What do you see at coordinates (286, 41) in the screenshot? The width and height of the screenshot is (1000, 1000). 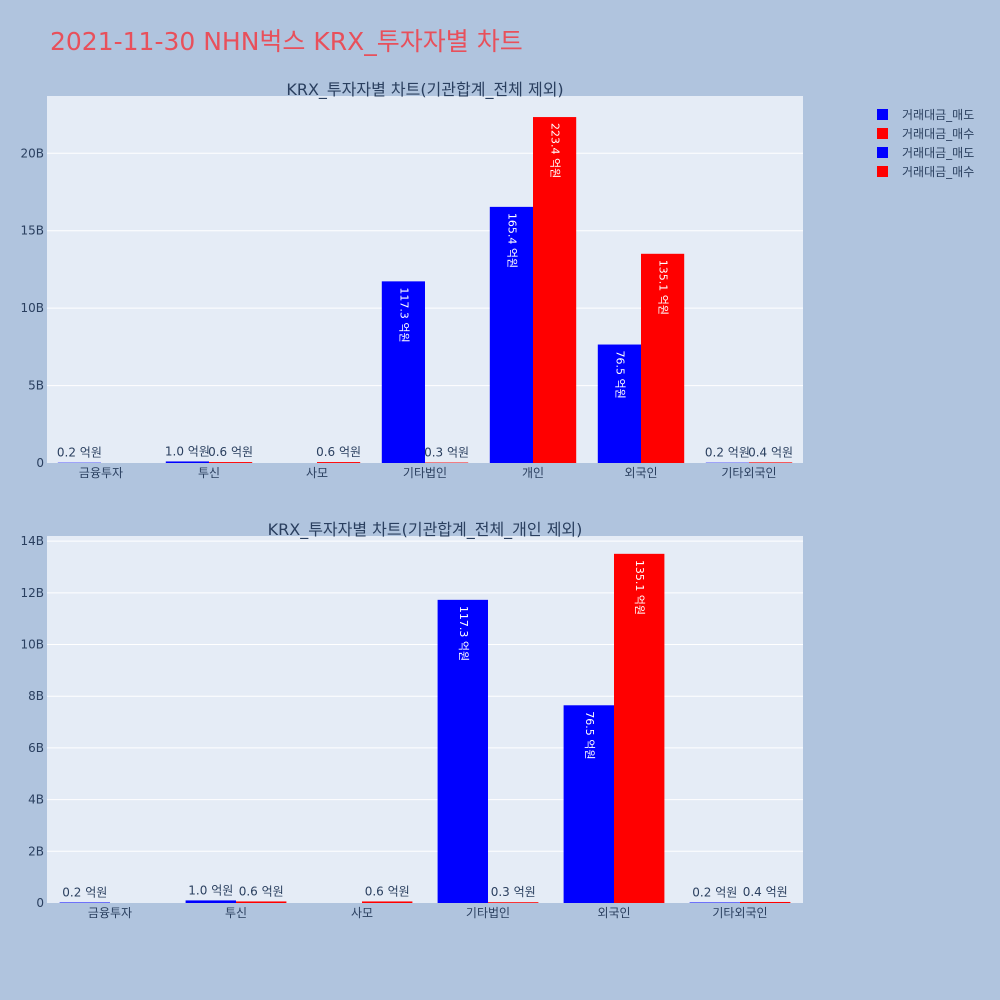 I see `page-title: 2021-11-30 NHN벅스 KRX_투자자별 차트` at bounding box center [286, 41].